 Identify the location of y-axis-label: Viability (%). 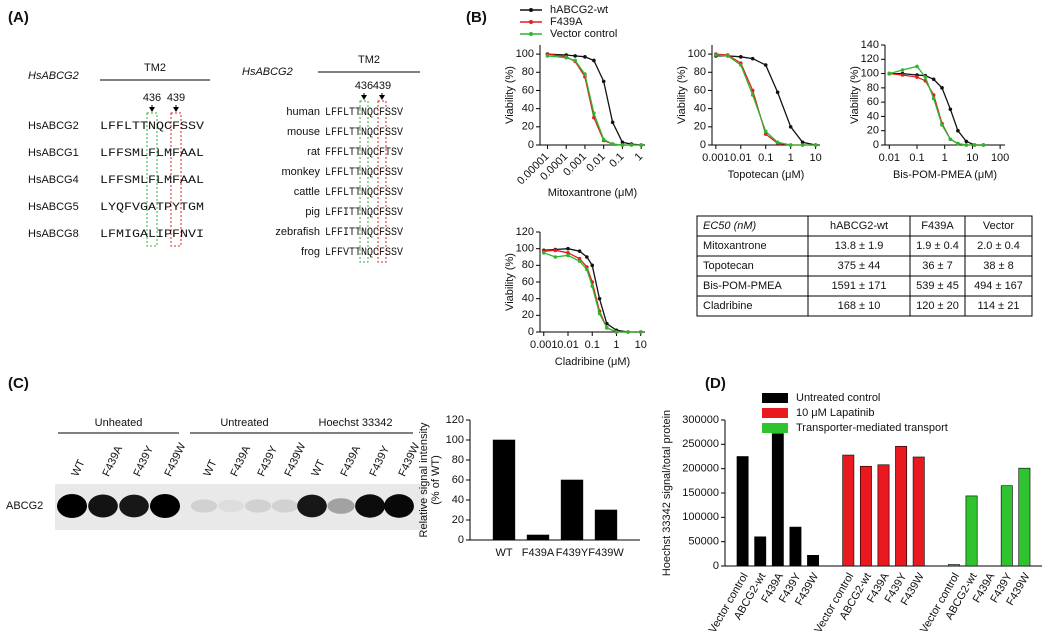
(682, 95).